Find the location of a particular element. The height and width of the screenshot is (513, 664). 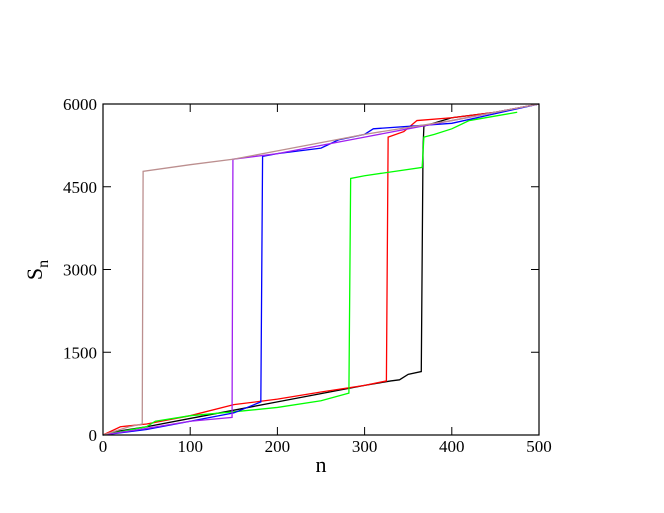

x-tick-label: 0 is located at coordinates (103, 446).